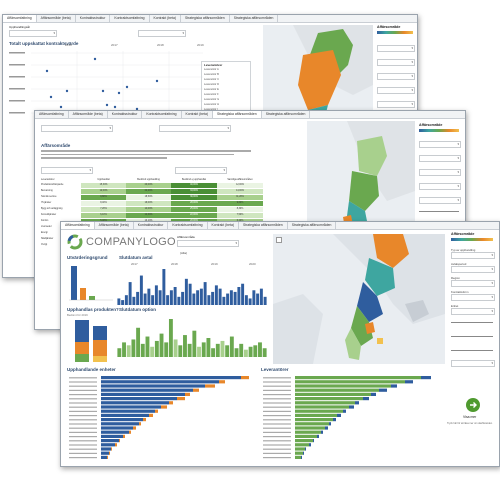 This screenshot has width=500, height=500. Describe the element at coordinates (91, 341) in the screenshot. I see `procured-stacked-chart` at that location.